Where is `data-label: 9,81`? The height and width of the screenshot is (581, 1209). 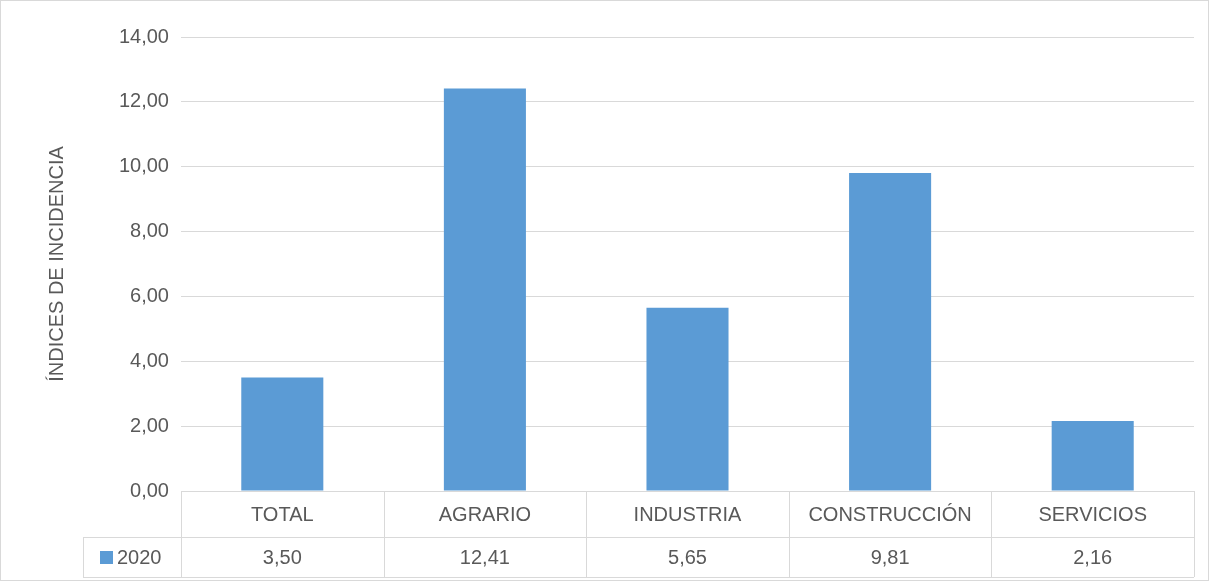
data-label: 9,81 is located at coordinates (890, 556).